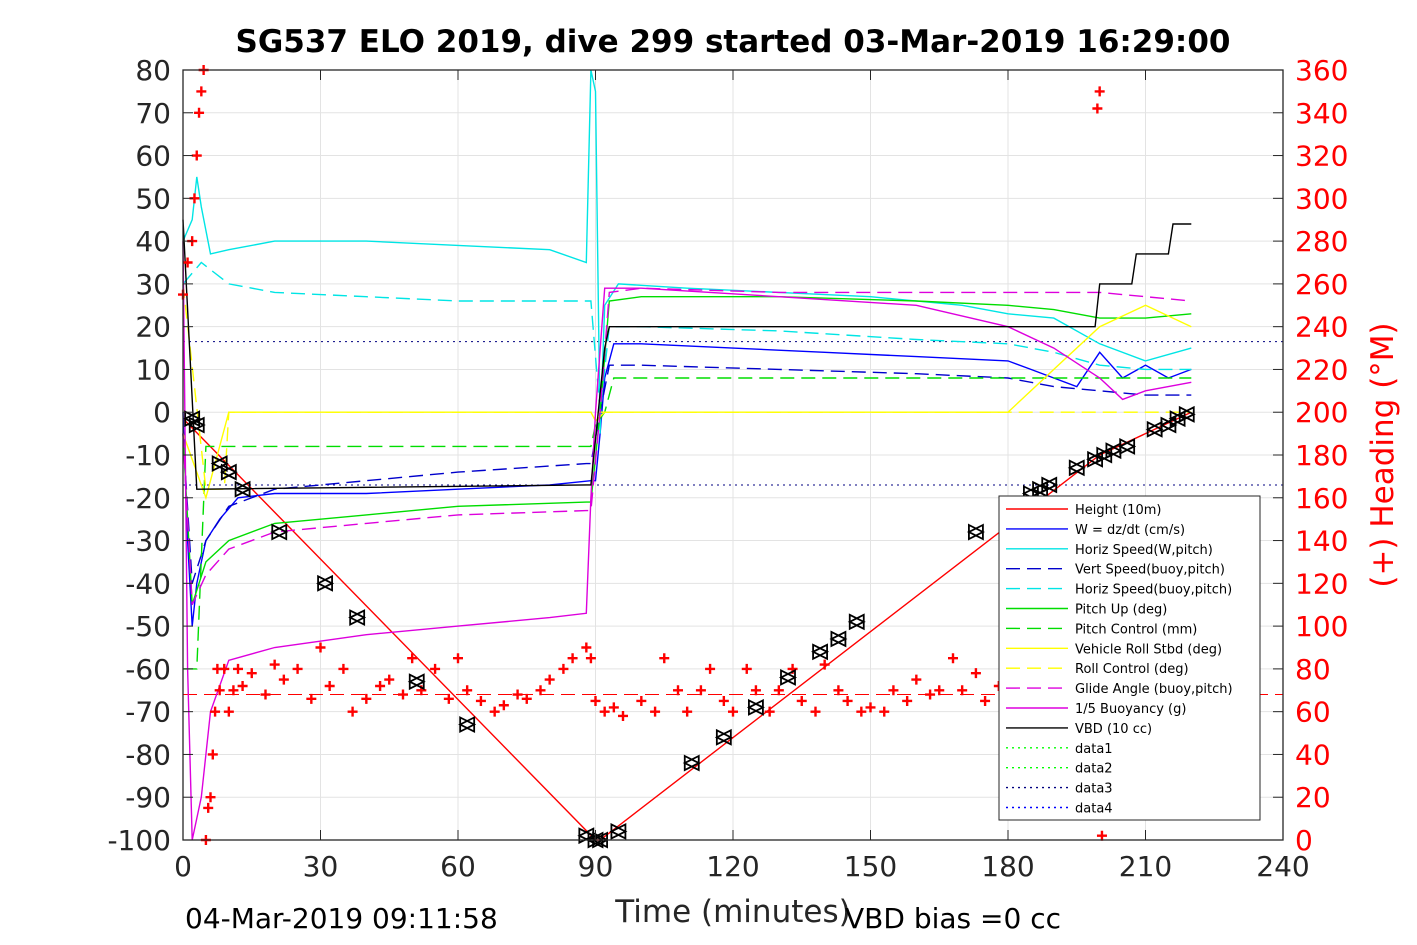 The width and height of the screenshot is (1417, 945). What do you see at coordinates (1313, 669) in the screenshot?
I see `y-right-tick-label: 80` at bounding box center [1313, 669].